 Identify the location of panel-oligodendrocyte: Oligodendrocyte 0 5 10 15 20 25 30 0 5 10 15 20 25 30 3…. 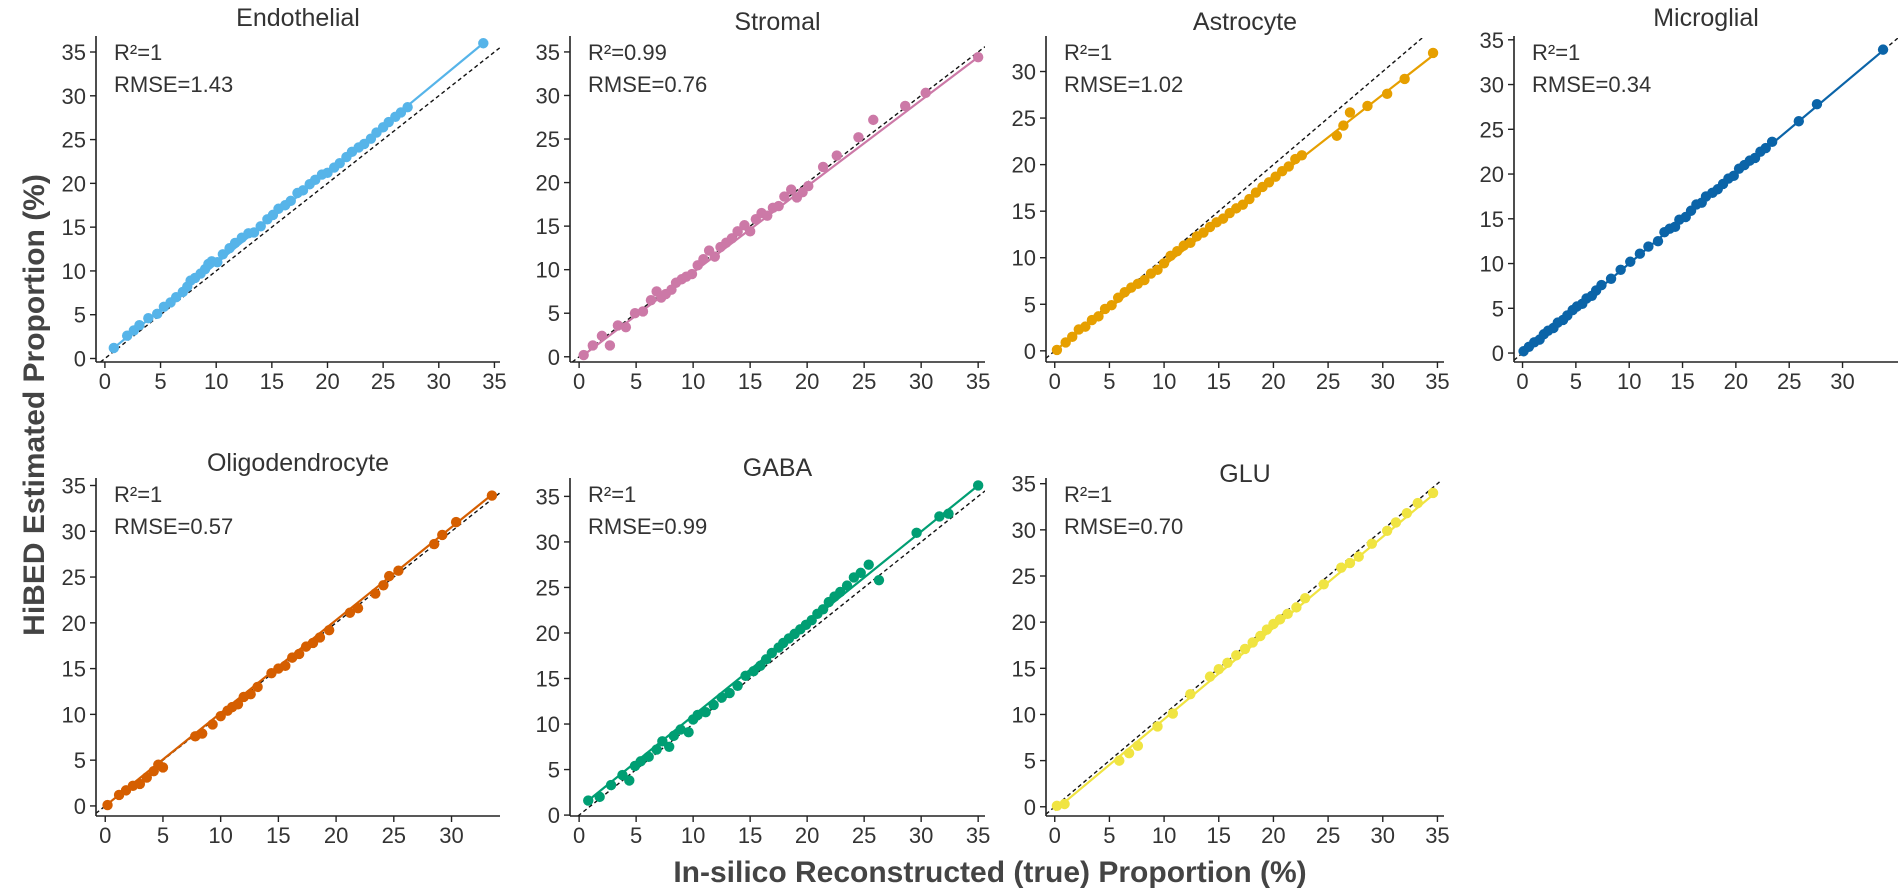
(281, 648).